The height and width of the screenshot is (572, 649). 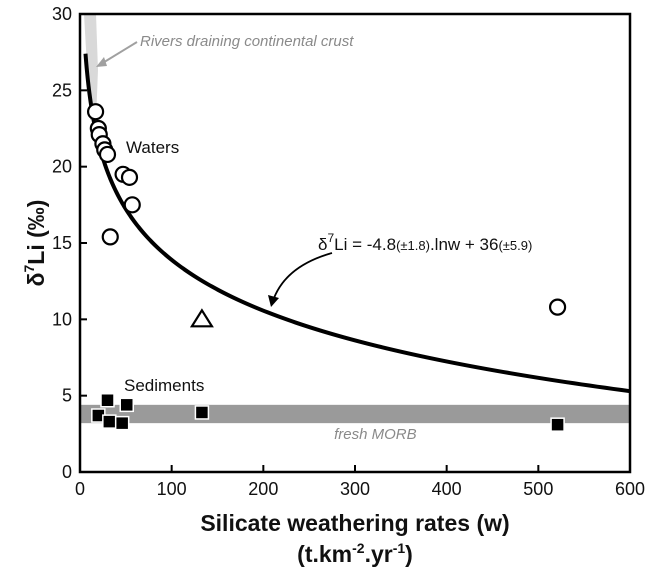 I want to click on x-tick-label: 0, so click(x=80, y=489).